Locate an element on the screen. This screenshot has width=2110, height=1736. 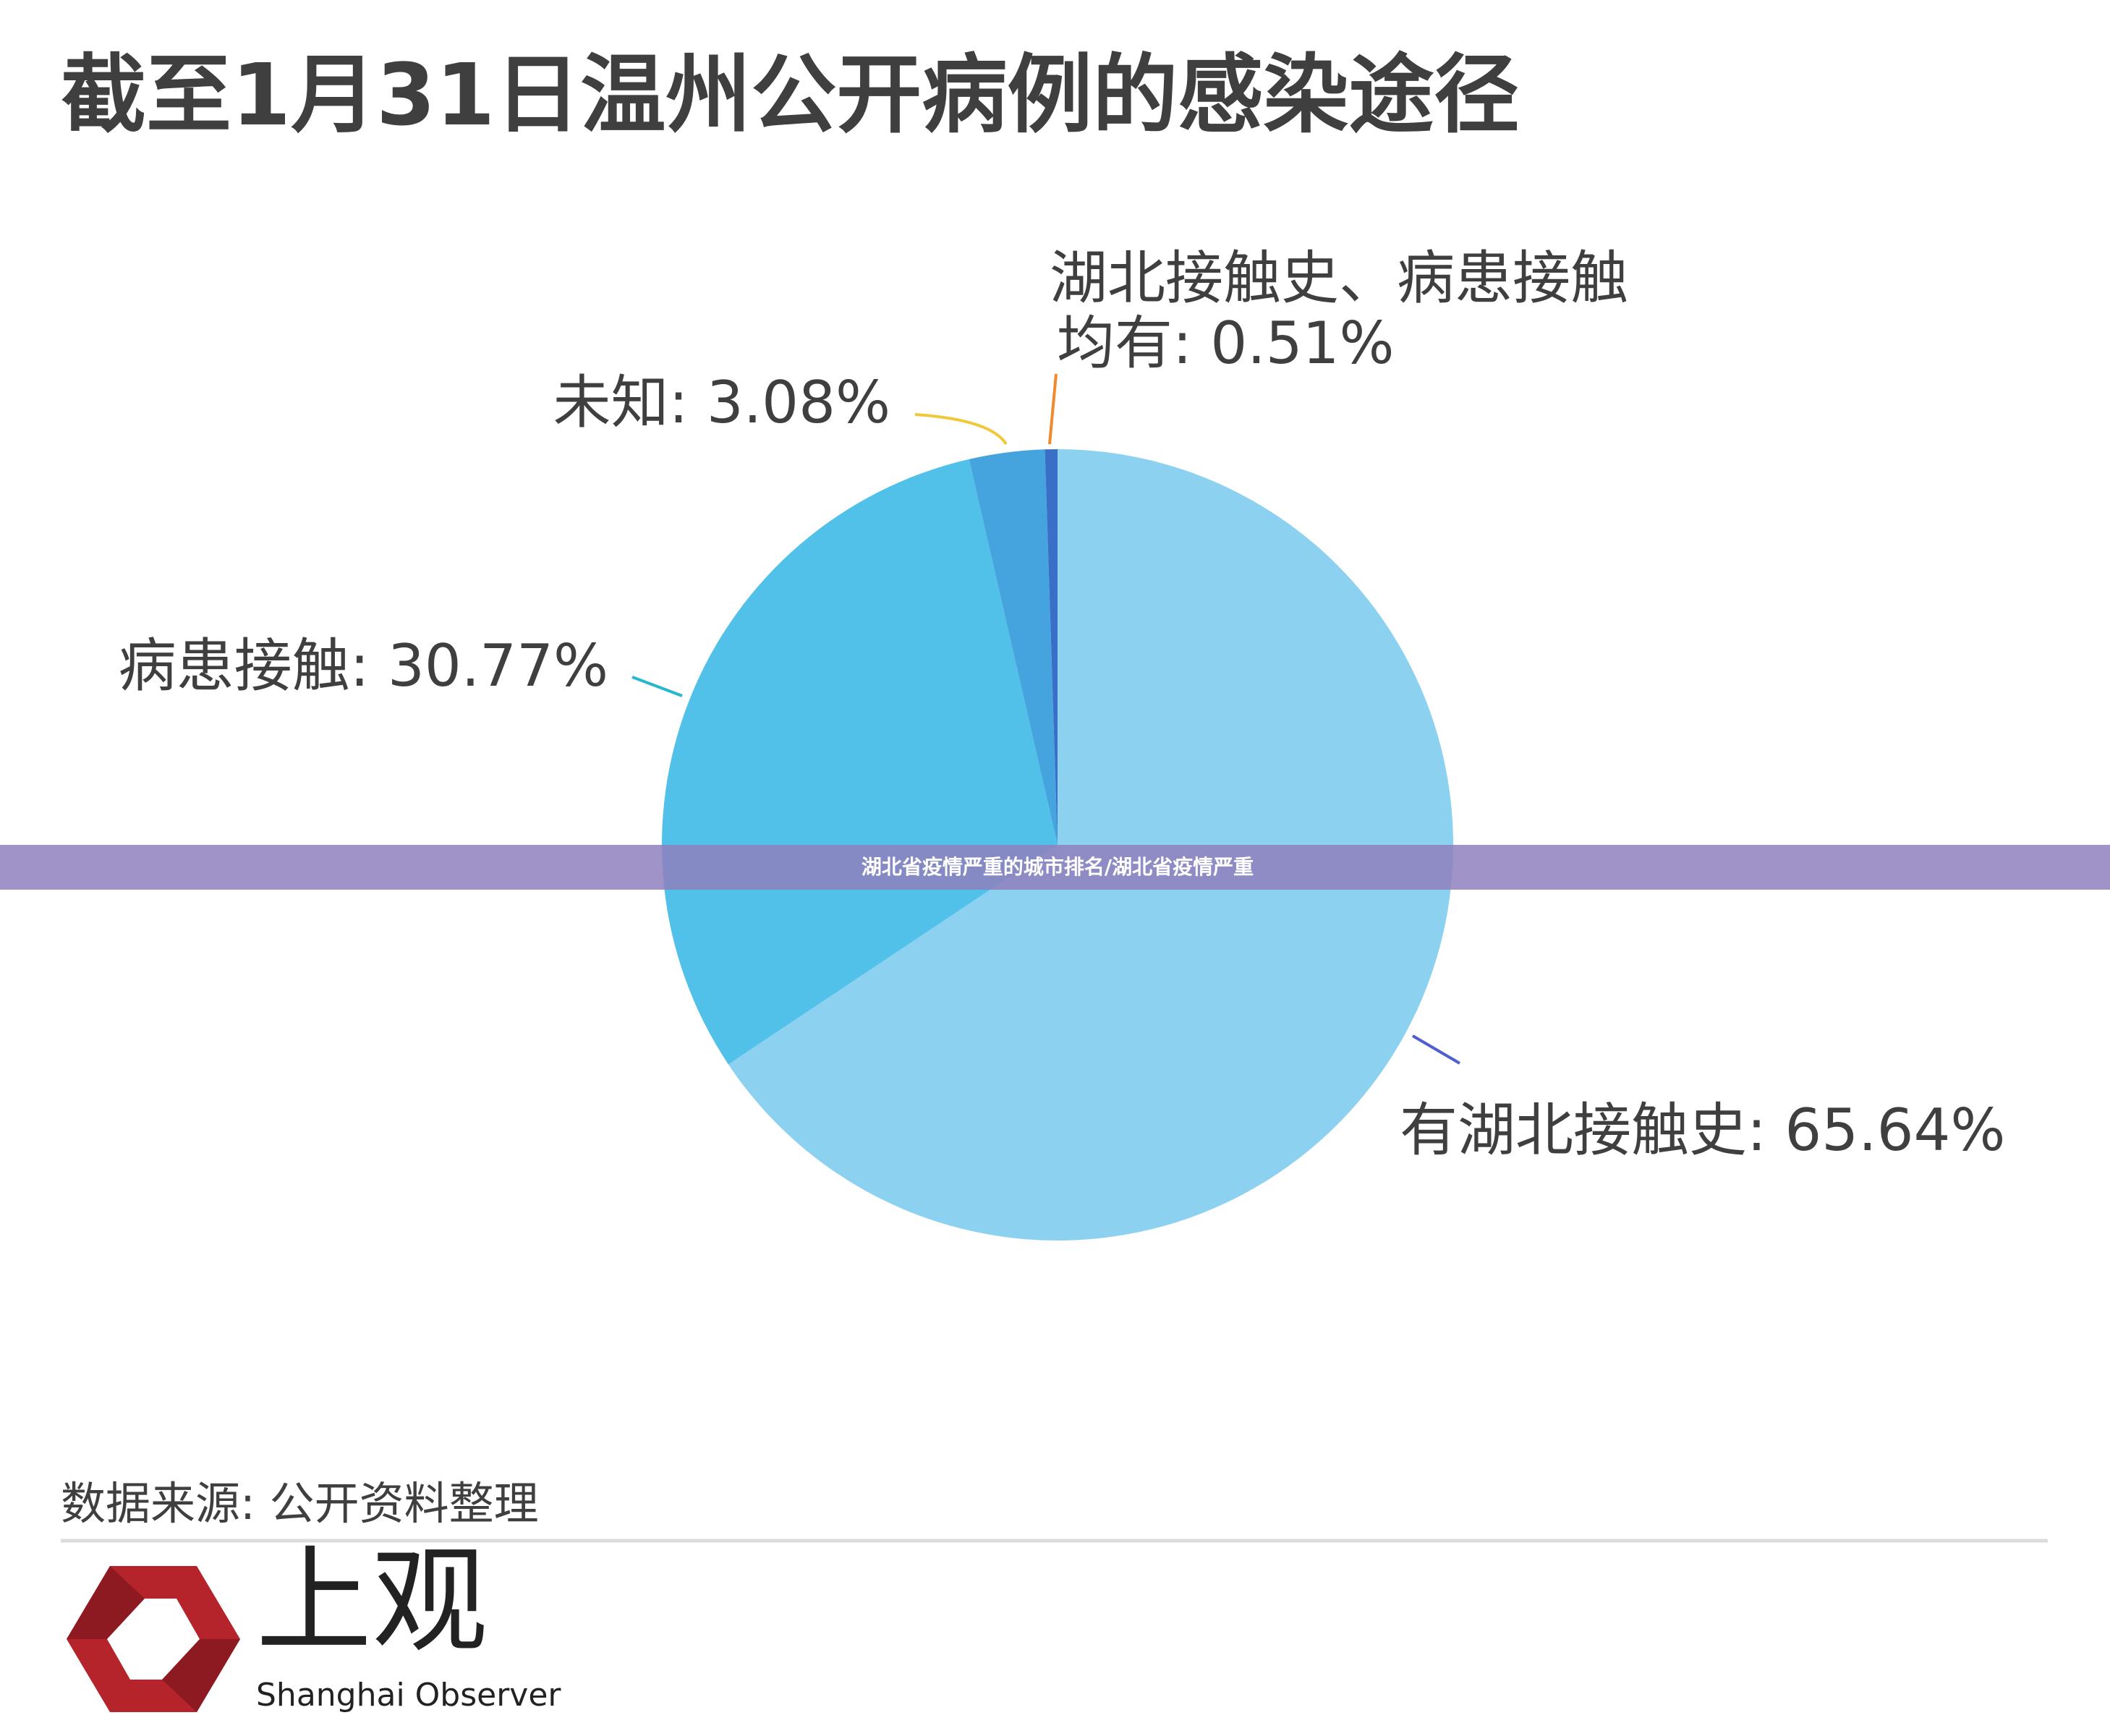
data-label: 湖北接触史、病患接触 is located at coordinates (1339, 278).